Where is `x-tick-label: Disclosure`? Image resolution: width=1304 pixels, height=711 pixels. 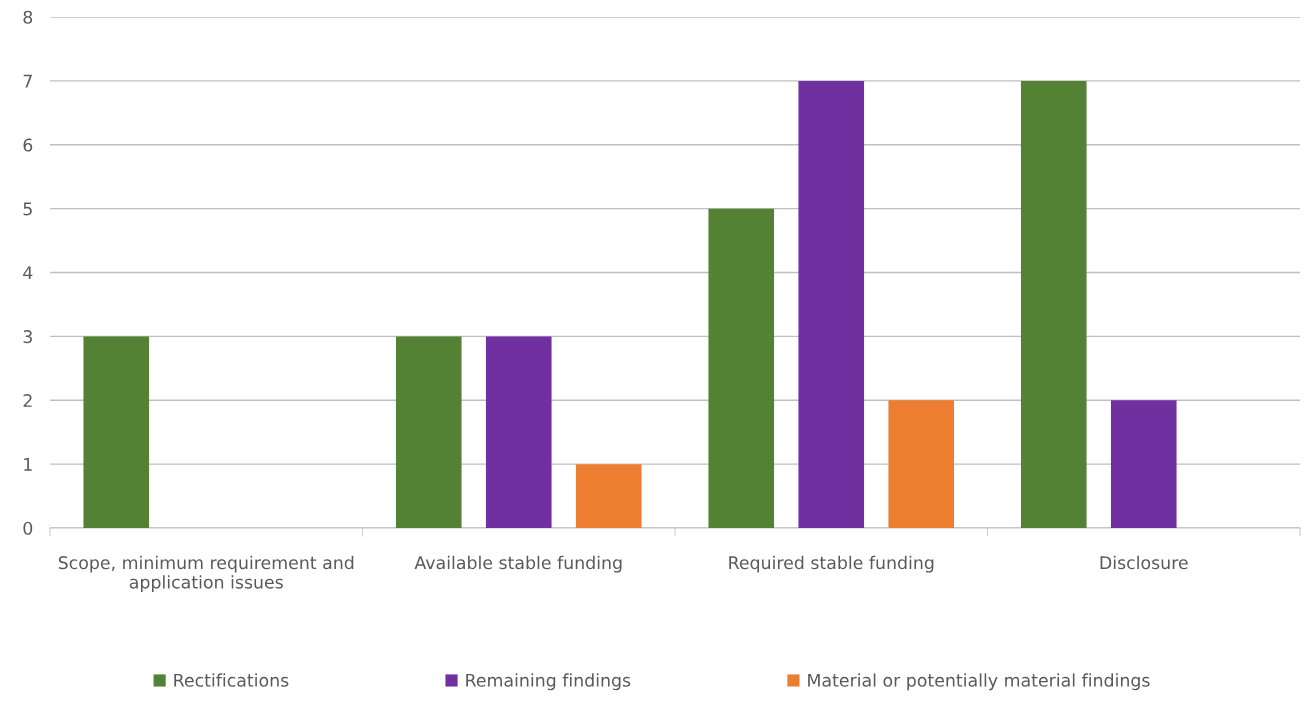 x-tick-label: Disclosure is located at coordinates (1144, 562).